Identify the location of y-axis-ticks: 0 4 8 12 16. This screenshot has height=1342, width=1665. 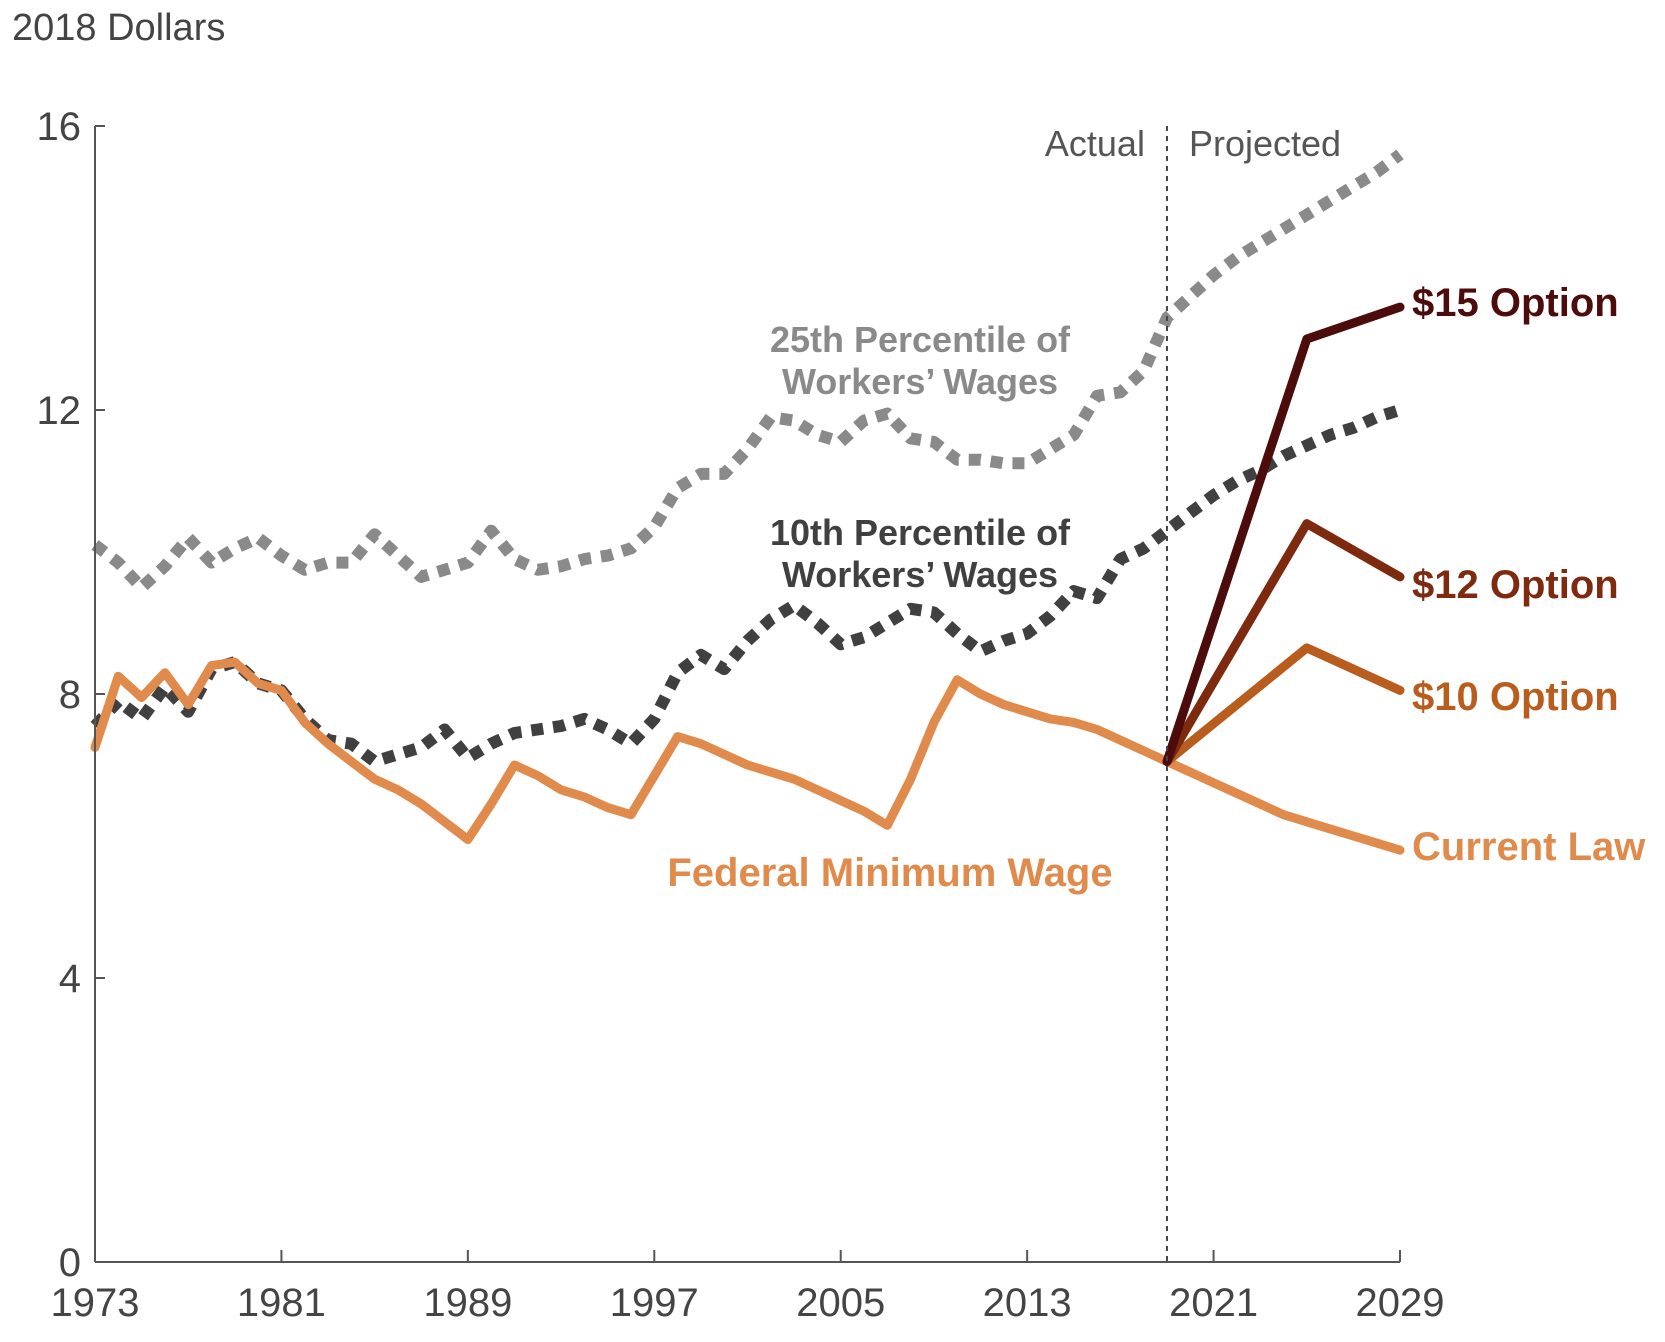
(71, 695).